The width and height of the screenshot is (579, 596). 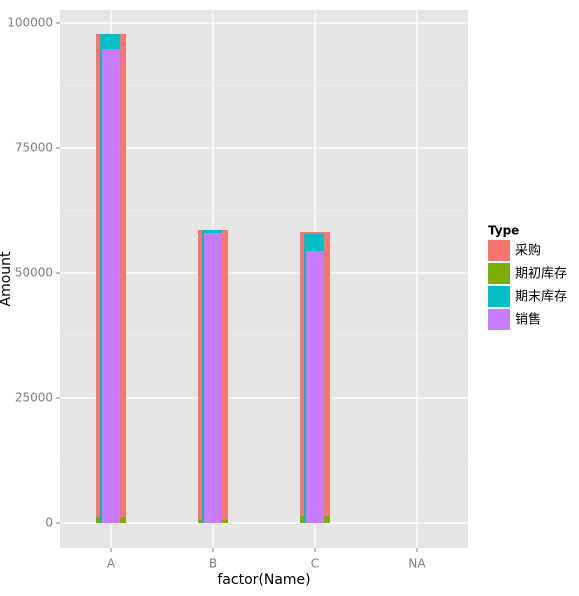 What do you see at coordinates (49, 523) in the screenshot?
I see `y-tick-label: 0` at bounding box center [49, 523].